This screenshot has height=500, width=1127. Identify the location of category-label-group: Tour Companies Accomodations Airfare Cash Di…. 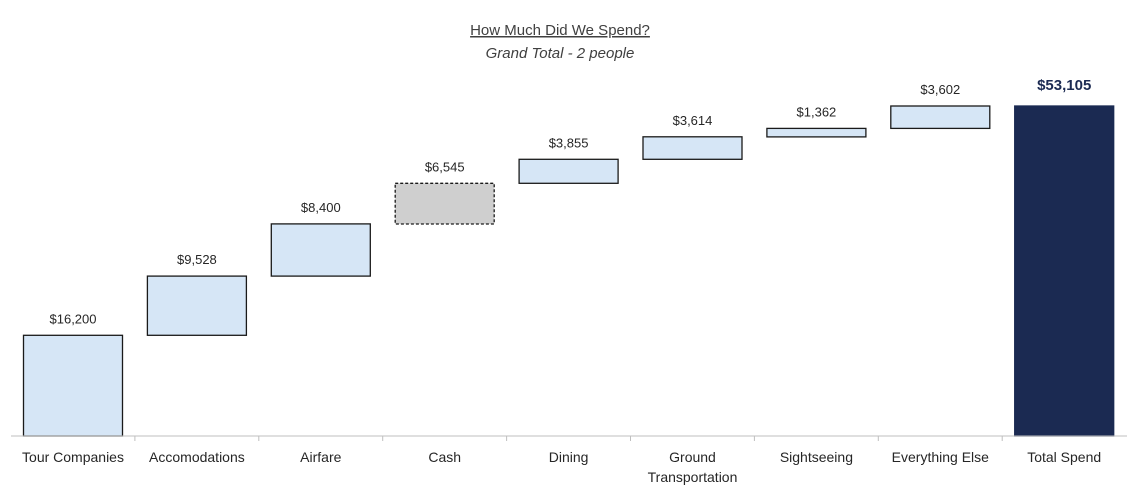
(561, 467).